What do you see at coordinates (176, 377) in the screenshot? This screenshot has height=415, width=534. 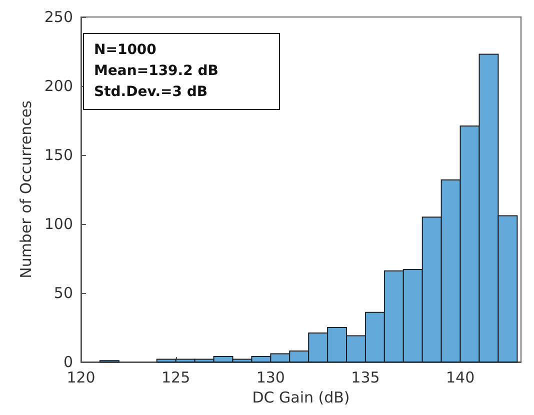 I see `x-tick-label: 125` at bounding box center [176, 377].